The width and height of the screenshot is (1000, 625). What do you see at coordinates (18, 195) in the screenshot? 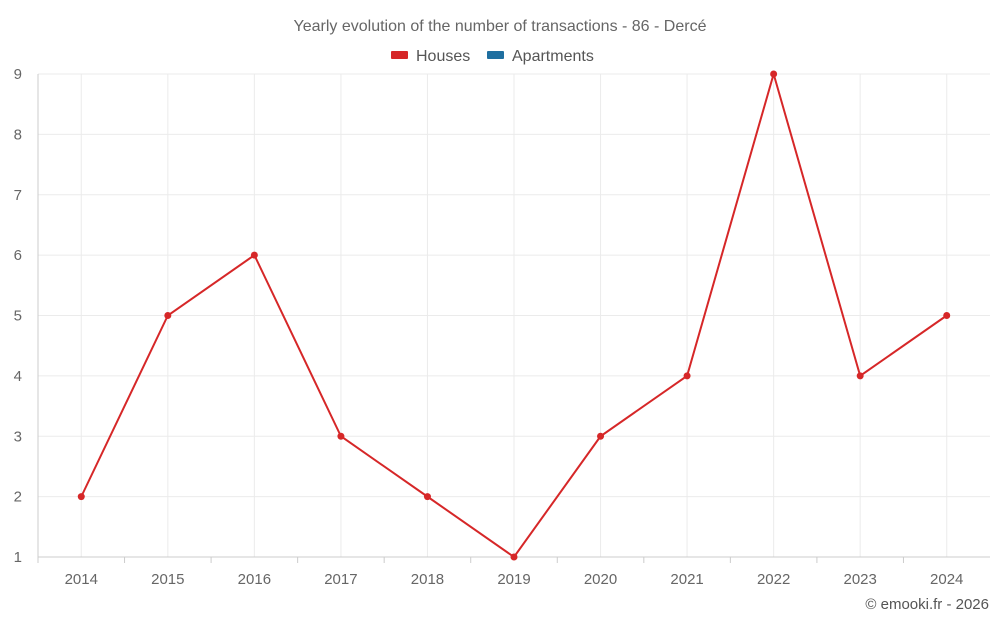
I see `y-tick-label-7: 7` at bounding box center [18, 195].